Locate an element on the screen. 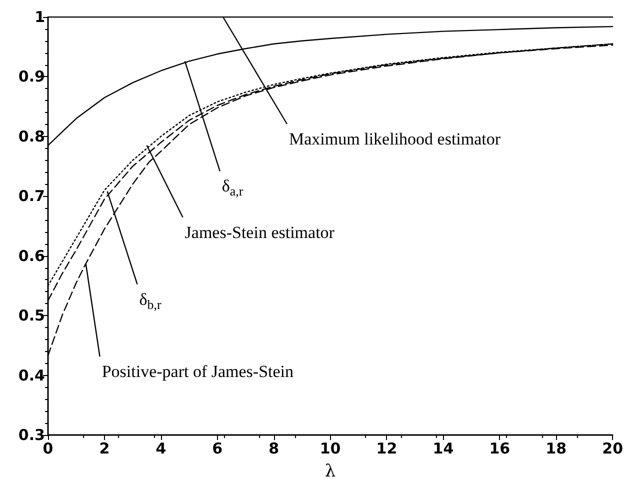  y-tick-label: 0.3 is located at coordinates (31, 435).